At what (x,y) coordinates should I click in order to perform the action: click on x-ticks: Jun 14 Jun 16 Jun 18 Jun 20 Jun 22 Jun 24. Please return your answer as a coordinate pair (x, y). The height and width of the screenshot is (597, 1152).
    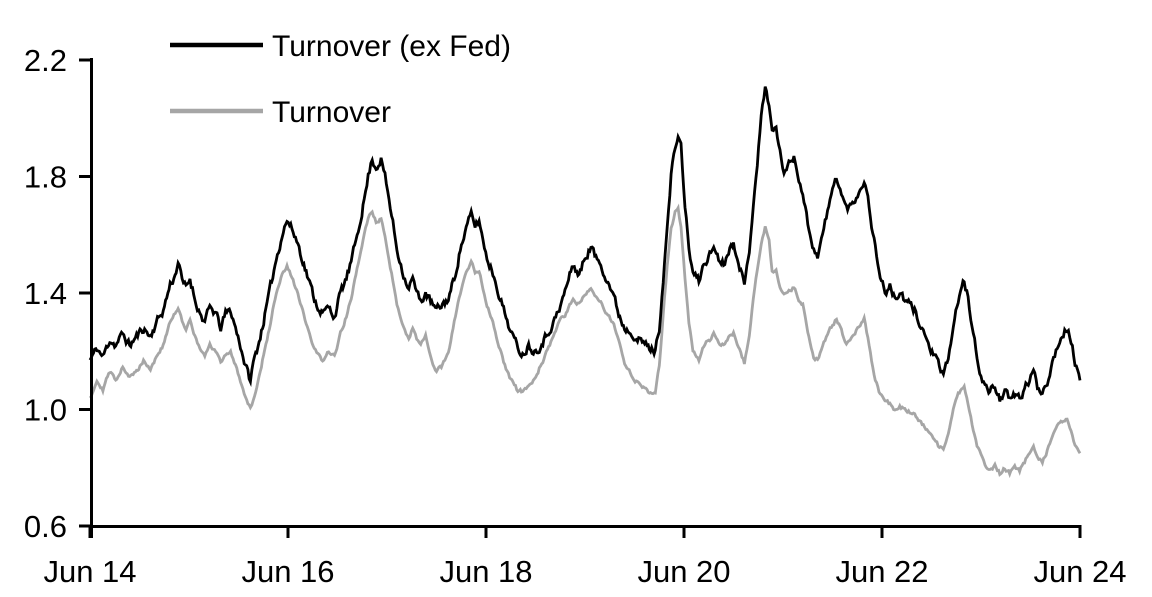
    Looking at the image, I should click on (585, 557).